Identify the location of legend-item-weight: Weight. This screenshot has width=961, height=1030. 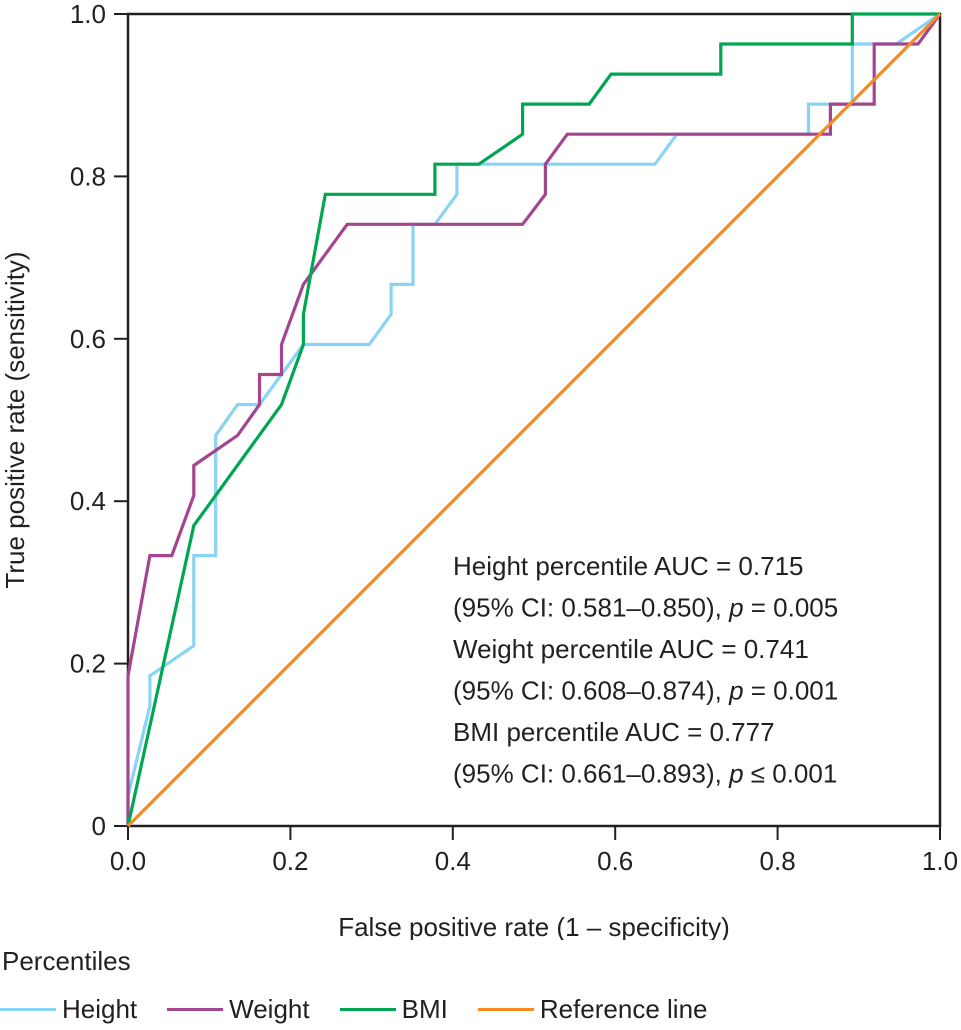
(238, 1009).